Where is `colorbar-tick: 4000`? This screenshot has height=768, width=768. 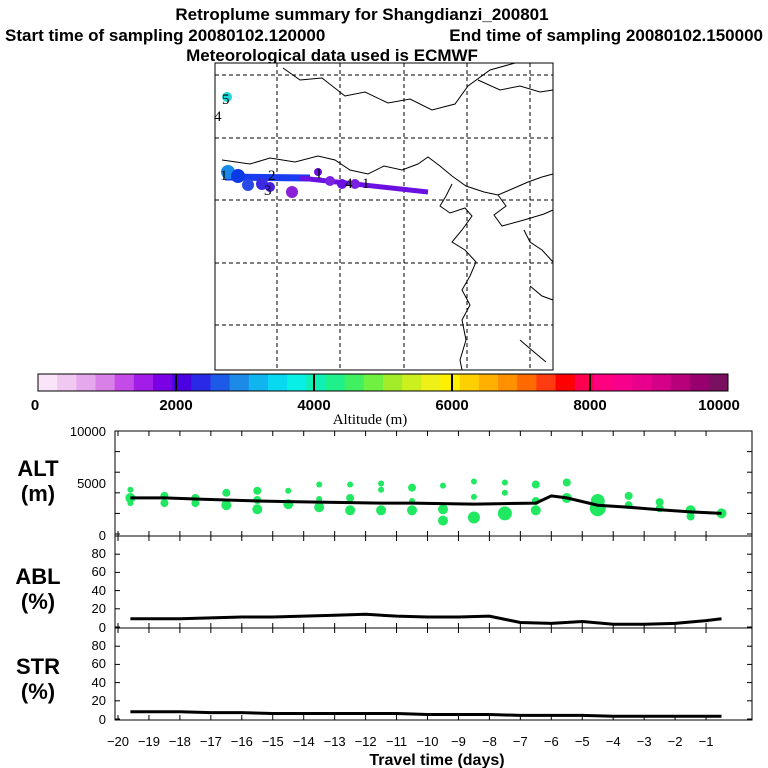
colorbar-tick: 4000 is located at coordinates (313, 405).